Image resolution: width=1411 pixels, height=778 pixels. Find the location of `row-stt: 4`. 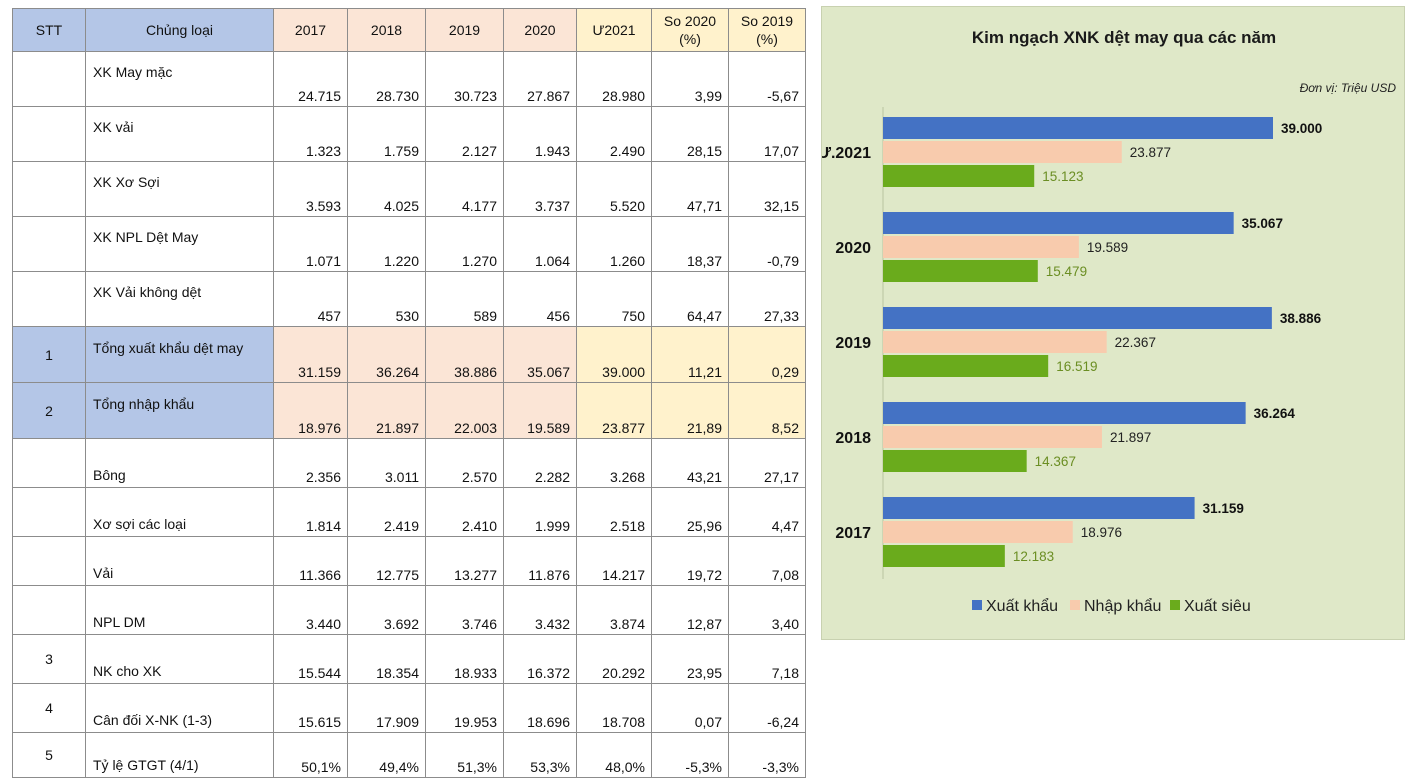

row-stt: 4 is located at coordinates (49, 708).